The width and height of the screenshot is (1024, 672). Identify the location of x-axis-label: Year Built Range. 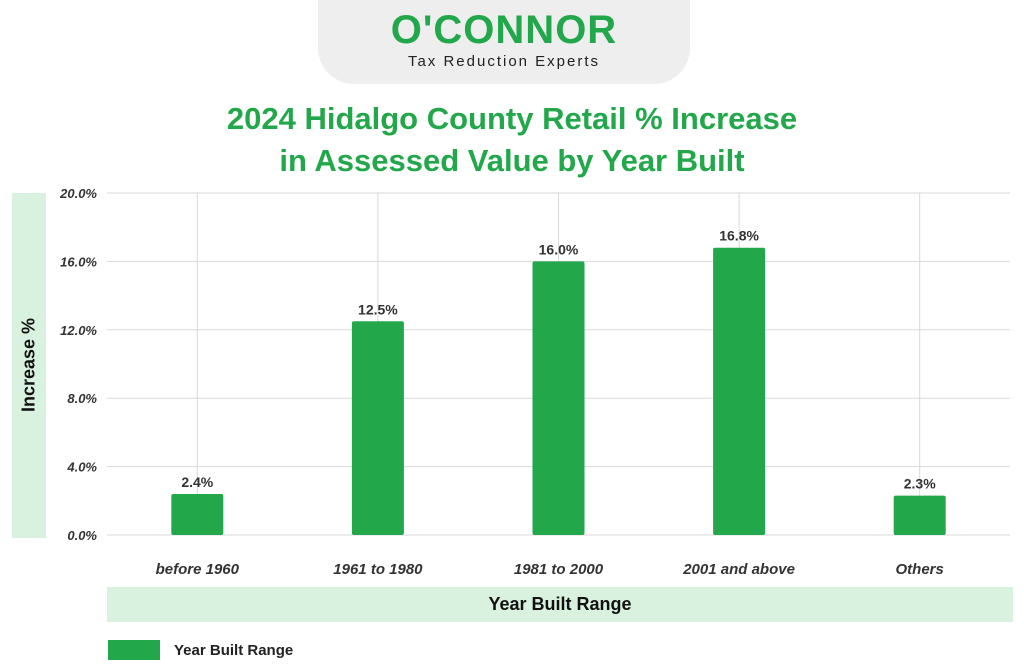
(560, 604).